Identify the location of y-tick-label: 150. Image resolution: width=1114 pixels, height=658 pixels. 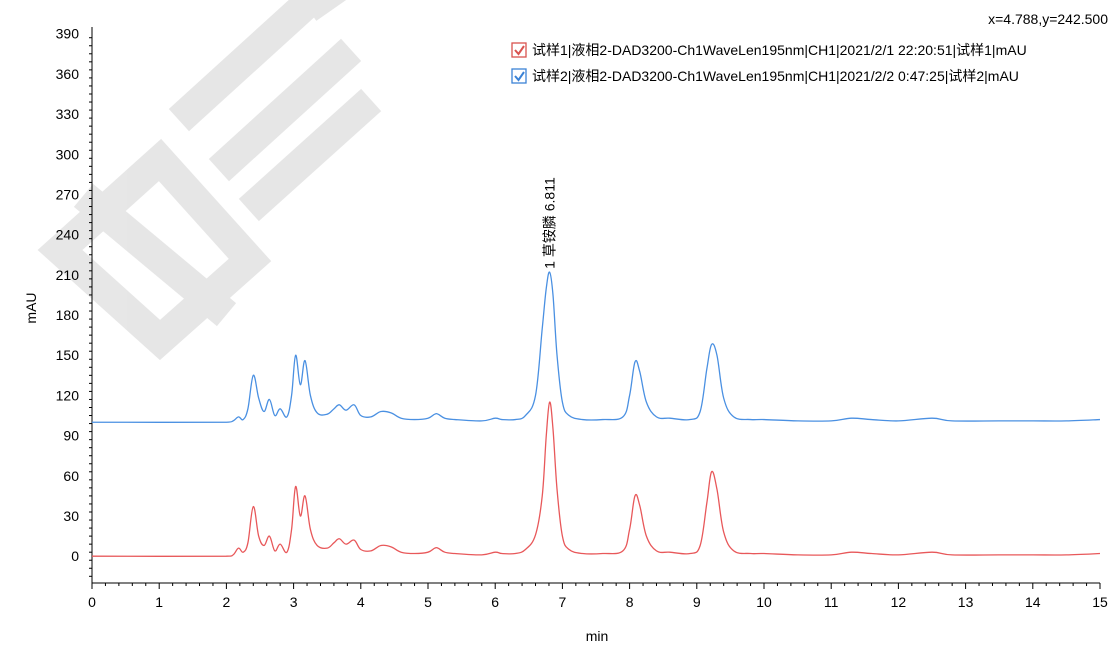
(68, 355).